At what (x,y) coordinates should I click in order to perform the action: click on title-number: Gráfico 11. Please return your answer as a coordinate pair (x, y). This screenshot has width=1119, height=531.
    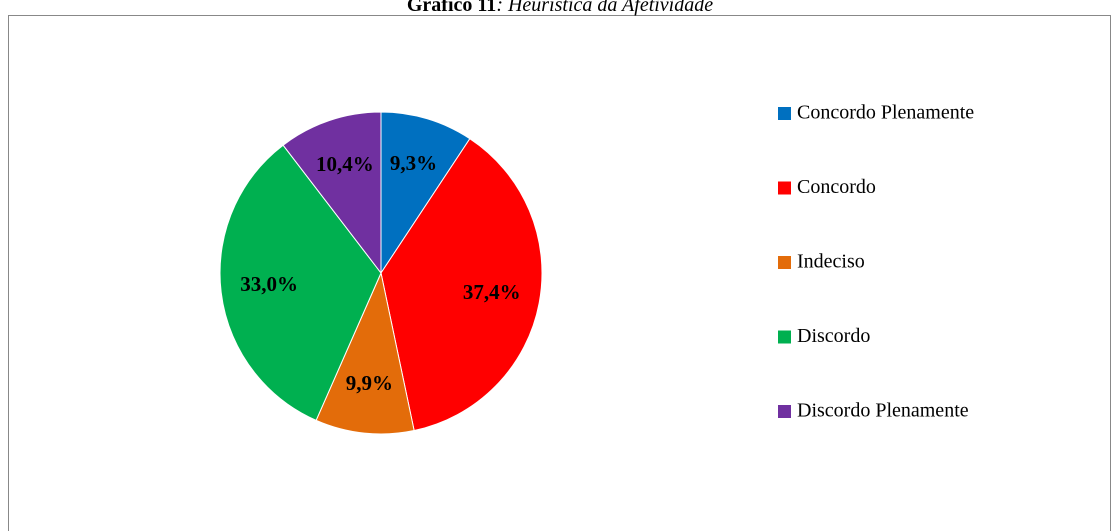
    Looking at the image, I should click on (451, 8).